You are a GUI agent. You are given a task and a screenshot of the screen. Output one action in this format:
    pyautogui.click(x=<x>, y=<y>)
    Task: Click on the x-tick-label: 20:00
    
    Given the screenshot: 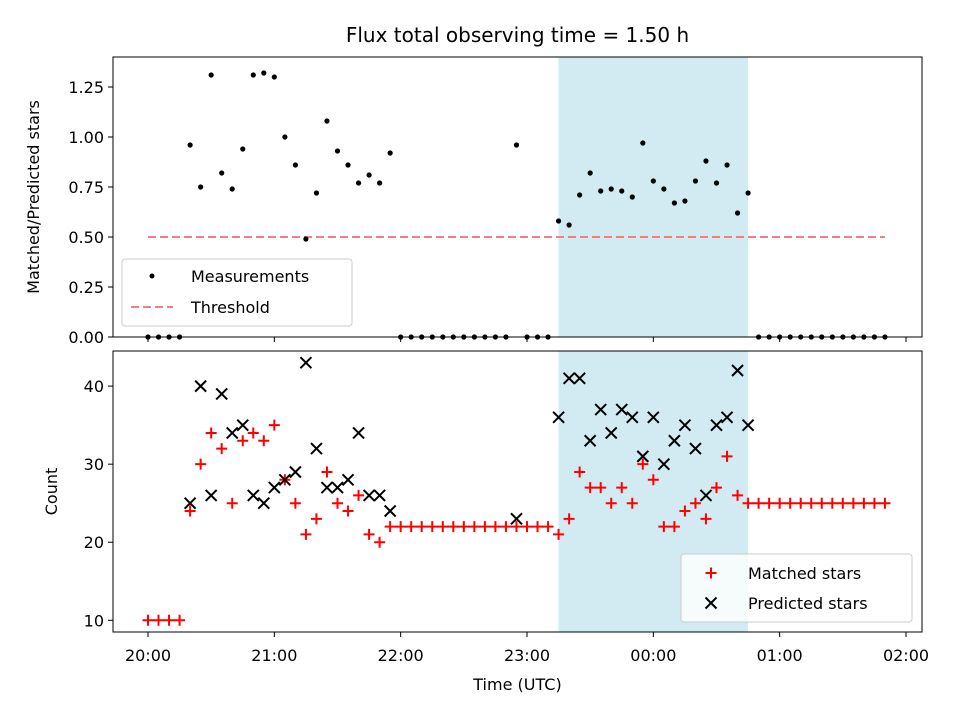 What is the action you would take?
    pyautogui.click(x=148, y=655)
    